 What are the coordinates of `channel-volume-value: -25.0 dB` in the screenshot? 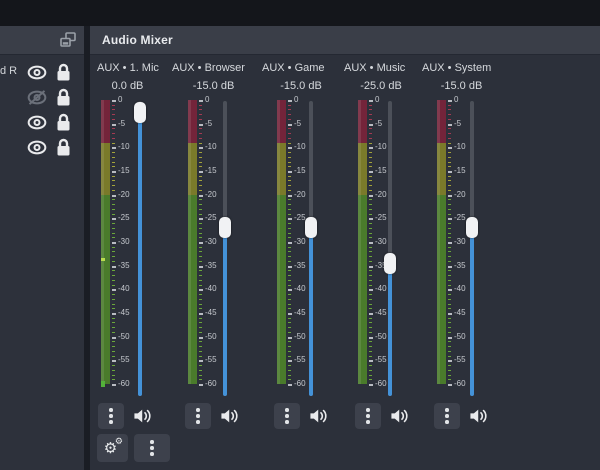 It's located at (381, 86).